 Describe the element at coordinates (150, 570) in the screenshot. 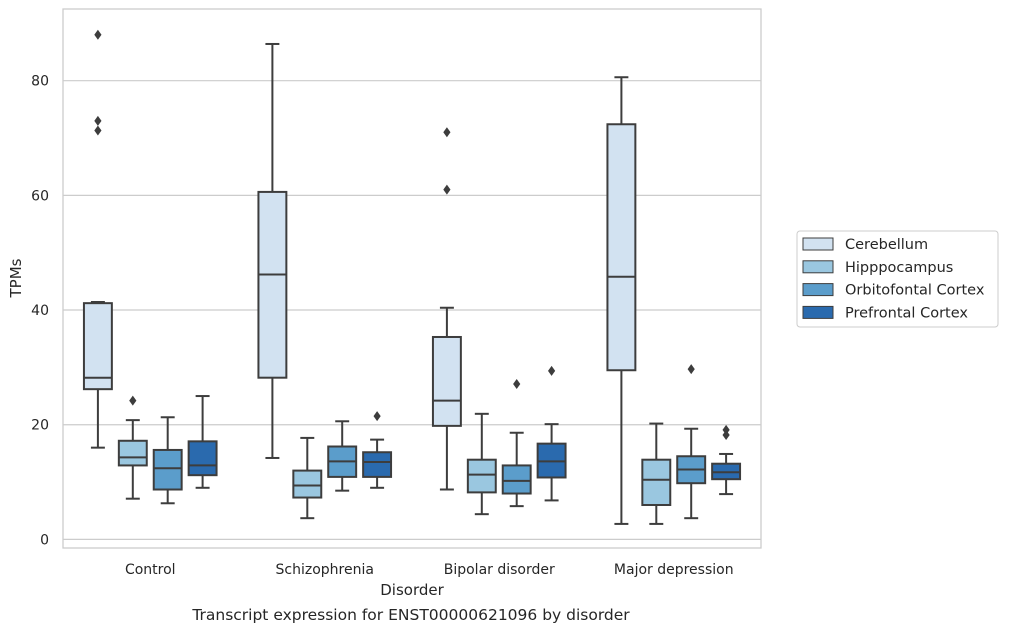

I see `x-tick-label: Control` at that location.